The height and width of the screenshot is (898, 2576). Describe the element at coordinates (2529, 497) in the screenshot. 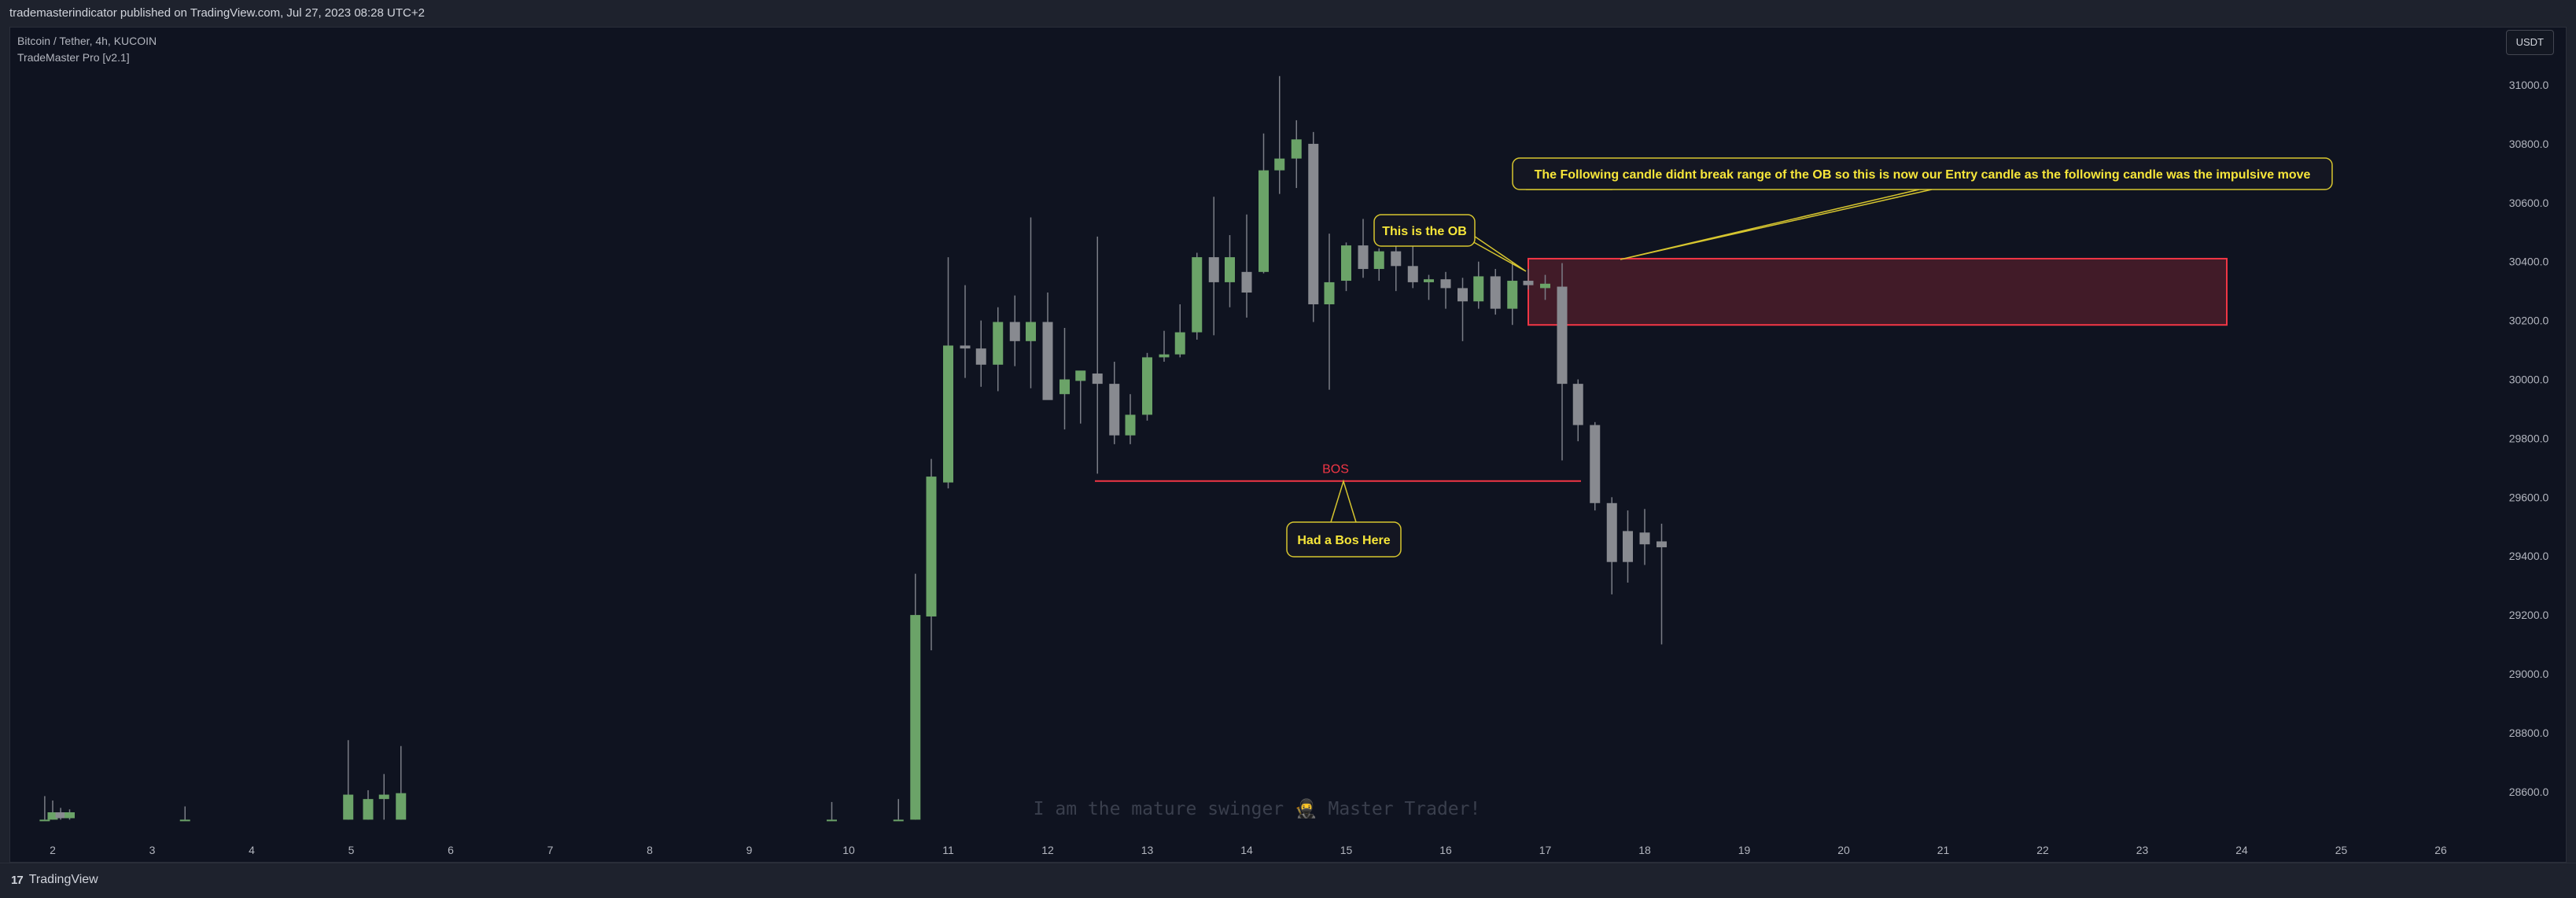

I see `y-tick-label: 29600.0` at that location.